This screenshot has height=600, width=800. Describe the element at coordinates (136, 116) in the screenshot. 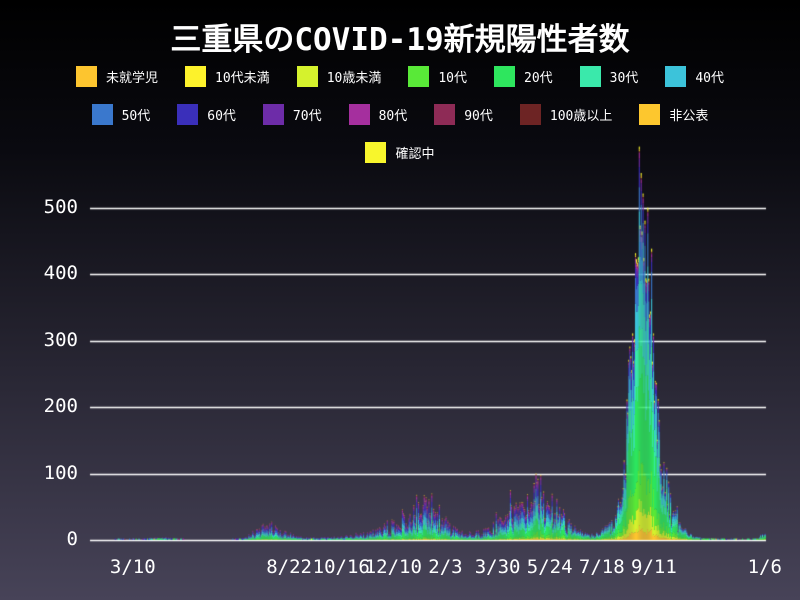

I see `legend-label: 50代` at that location.